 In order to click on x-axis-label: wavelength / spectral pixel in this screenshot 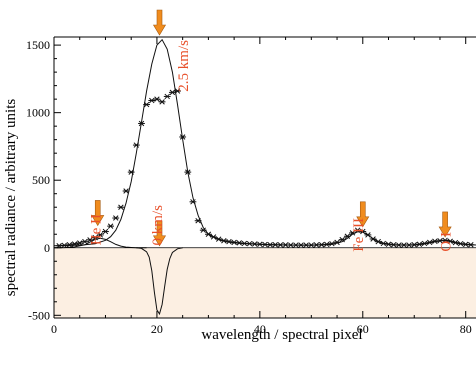, I will do `click(281, 335)`.